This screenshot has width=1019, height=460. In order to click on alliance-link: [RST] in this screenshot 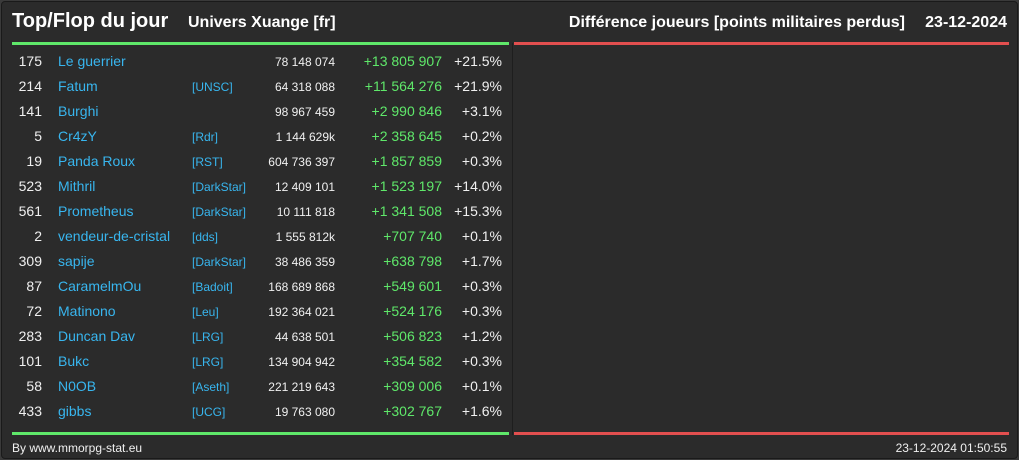, I will do `click(207, 162)`.